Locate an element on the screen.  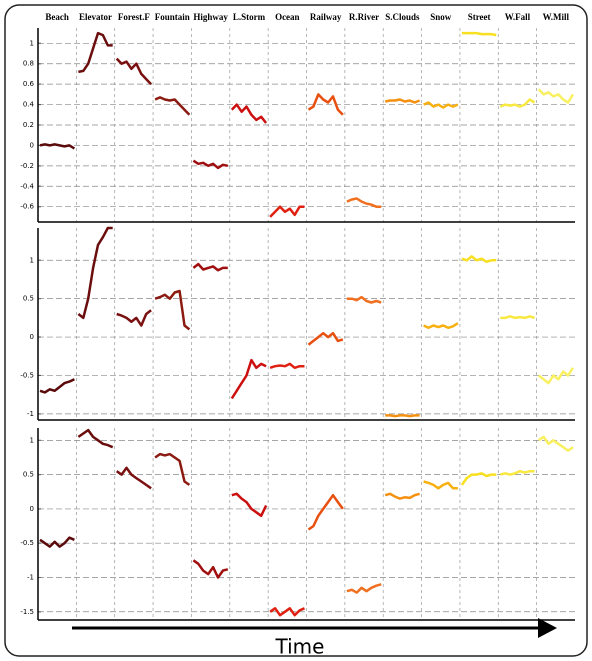
y-tick-label: 0.4 is located at coordinates (29, 105).